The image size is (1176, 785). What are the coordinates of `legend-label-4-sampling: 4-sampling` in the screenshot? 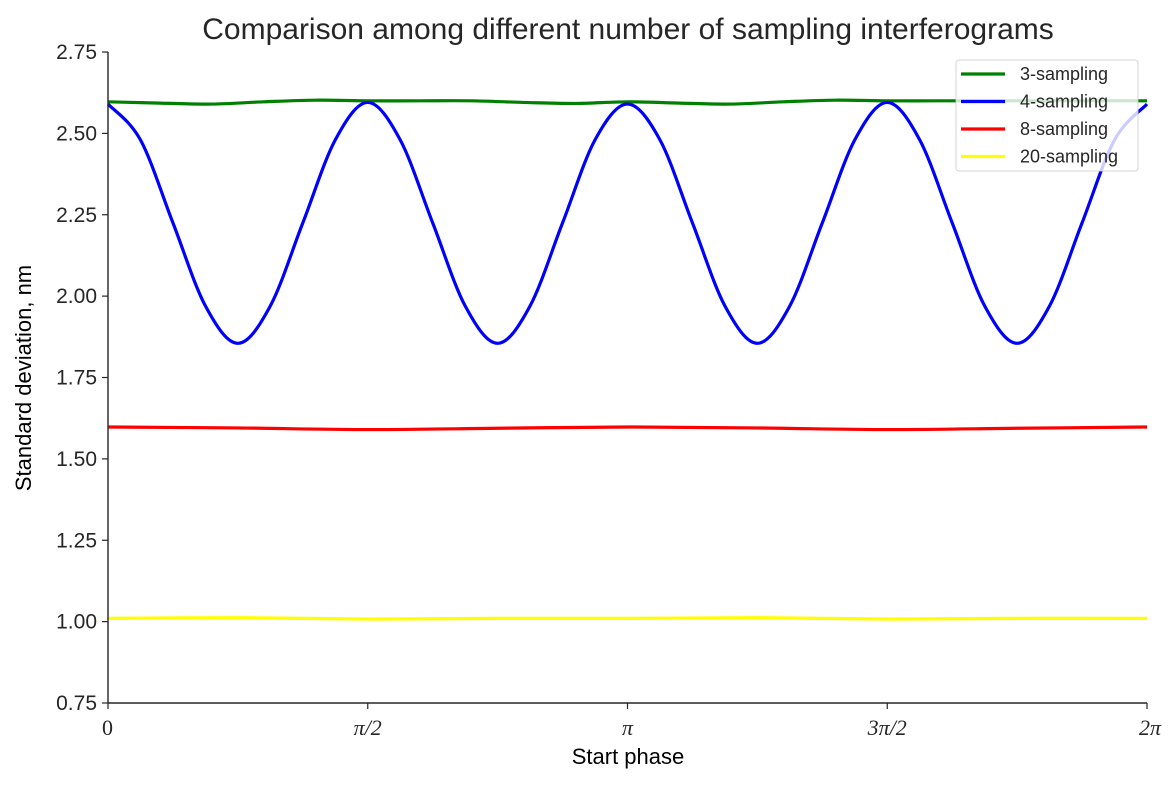 It's located at (1064, 102).